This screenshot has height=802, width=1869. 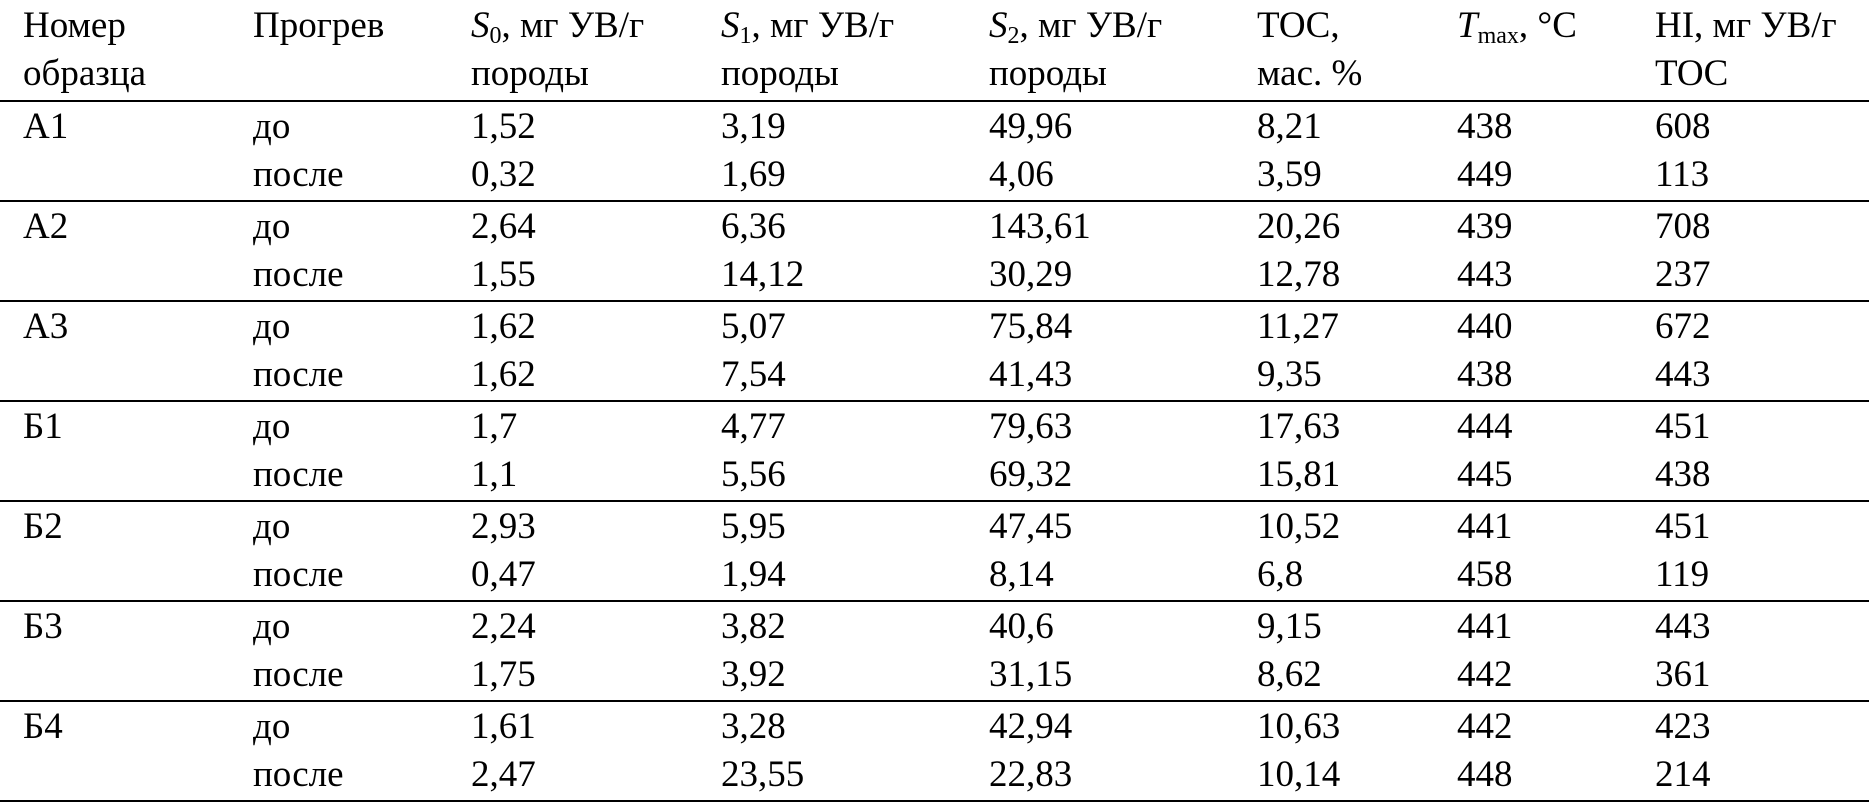 What do you see at coordinates (573, 25) in the screenshot?
I see `header-s0-unit: , мг УВ/г` at bounding box center [573, 25].